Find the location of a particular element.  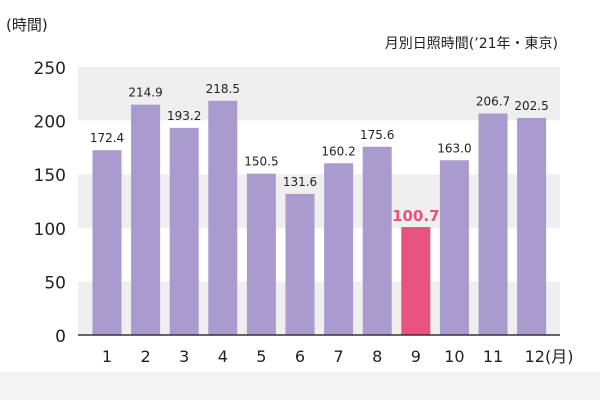

x-tick-label: 12(月) is located at coordinates (549, 356).